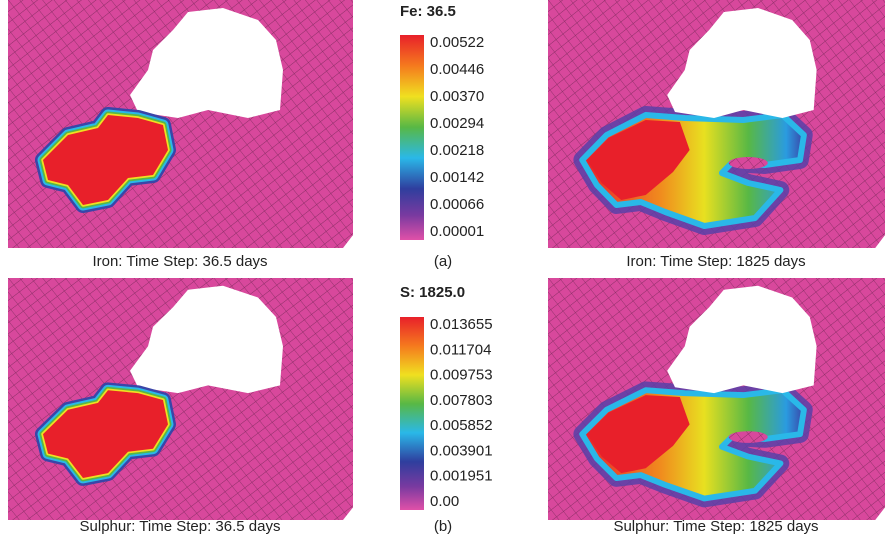 This screenshot has width=885, height=538. What do you see at coordinates (179, 261) in the screenshot?
I see `caption: Iron: Time Step: 36.5 days` at bounding box center [179, 261].